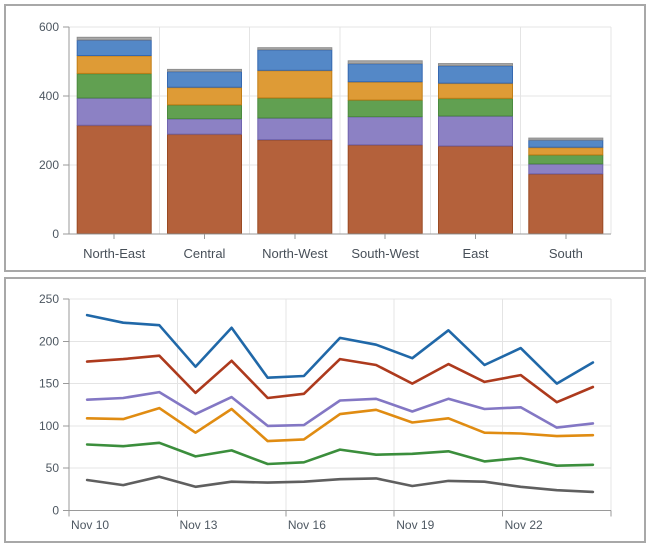 The height and width of the screenshot is (548, 650). What do you see at coordinates (307, 525) in the screenshot?
I see `line-x-label: Nov 16` at bounding box center [307, 525].